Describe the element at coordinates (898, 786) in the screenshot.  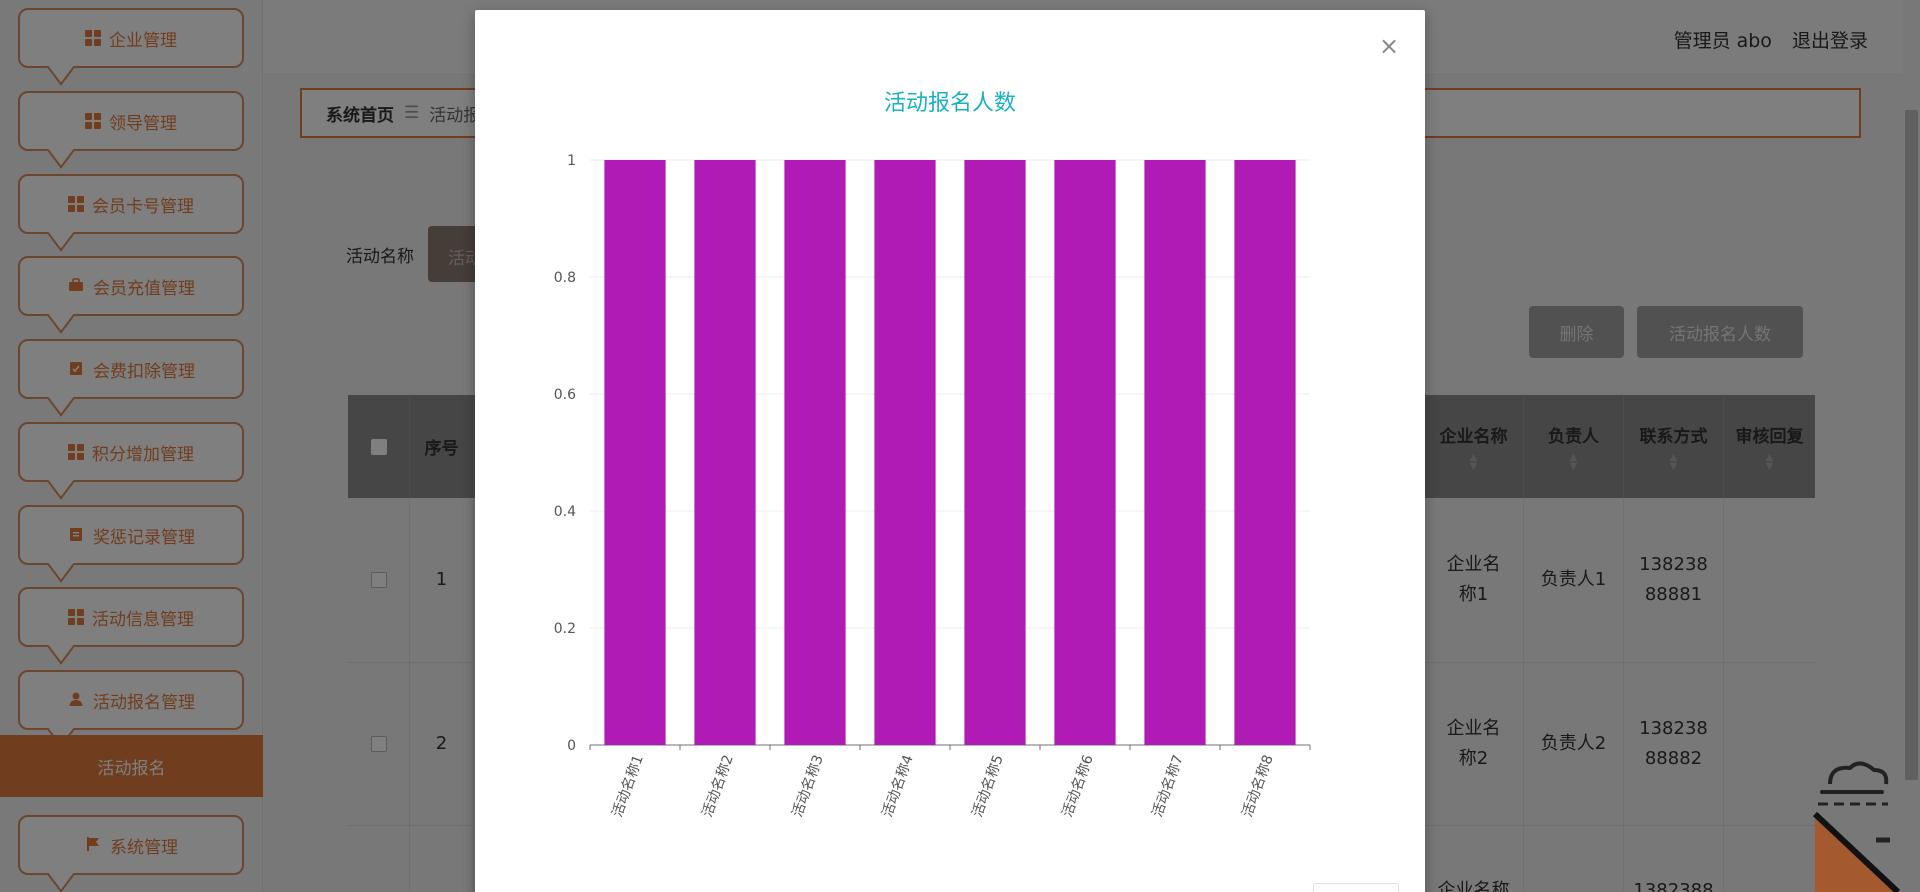
I see `x-tick-label: 活动名称4` at that location.